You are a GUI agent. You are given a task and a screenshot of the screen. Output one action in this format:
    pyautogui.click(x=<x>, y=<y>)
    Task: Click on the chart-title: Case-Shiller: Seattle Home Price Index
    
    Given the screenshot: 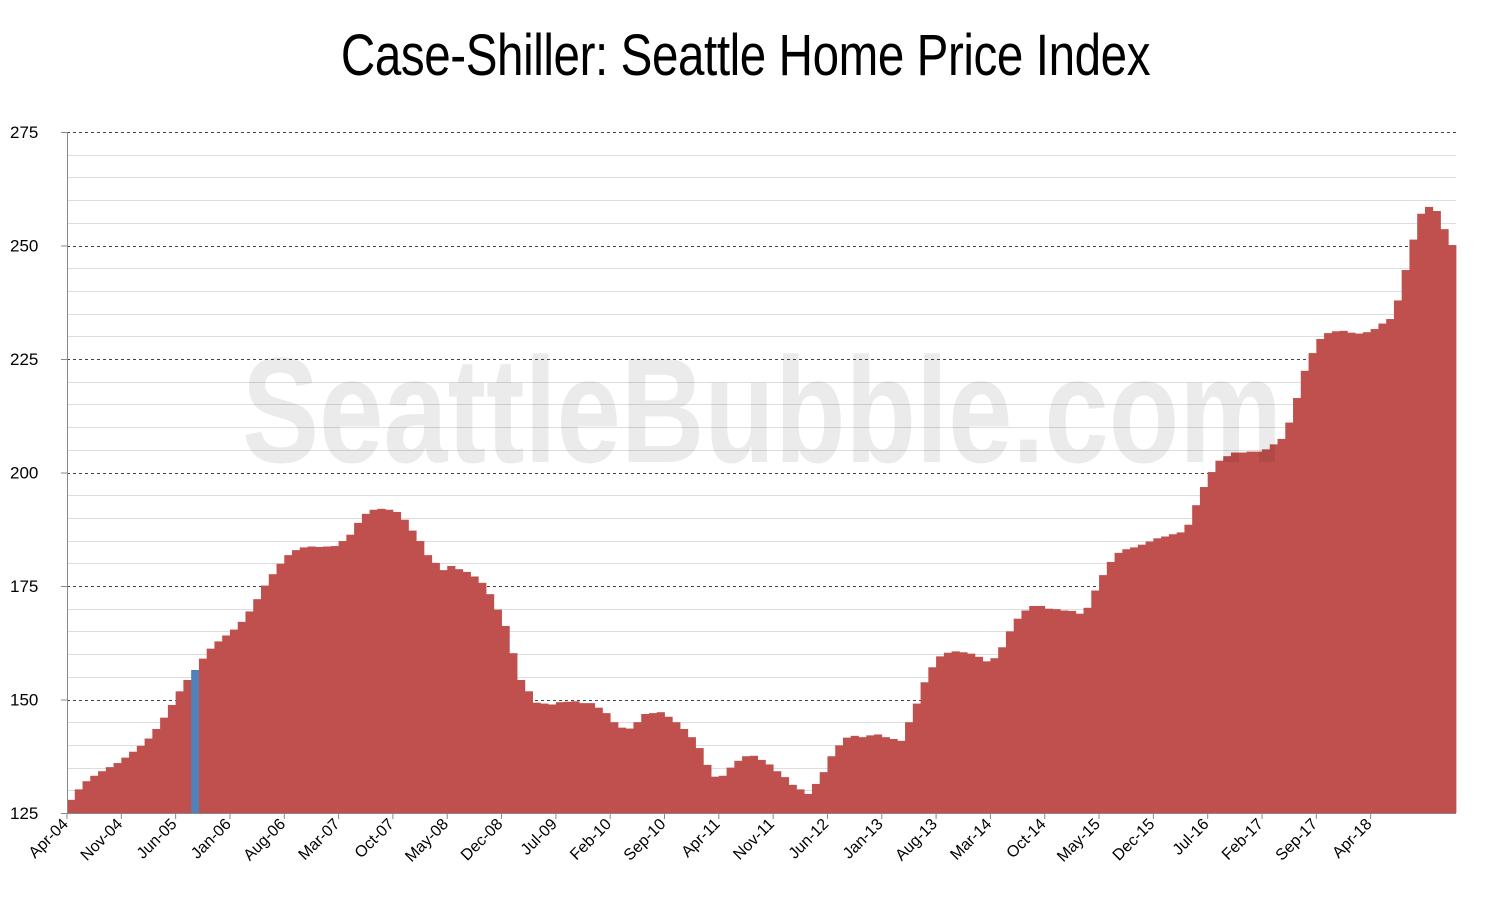 What is the action you would take?
    pyautogui.click(x=745, y=55)
    